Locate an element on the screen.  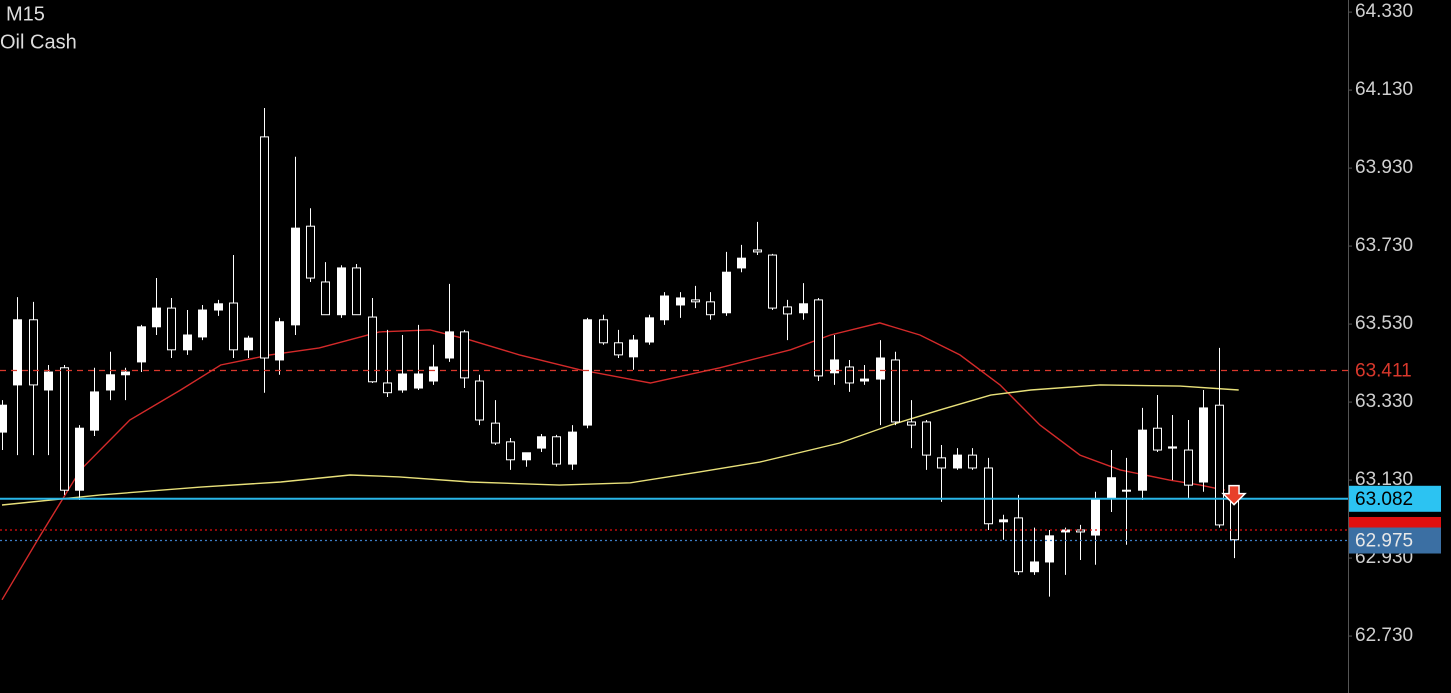
y-tick-label: 62.730 is located at coordinates (1384, 635).